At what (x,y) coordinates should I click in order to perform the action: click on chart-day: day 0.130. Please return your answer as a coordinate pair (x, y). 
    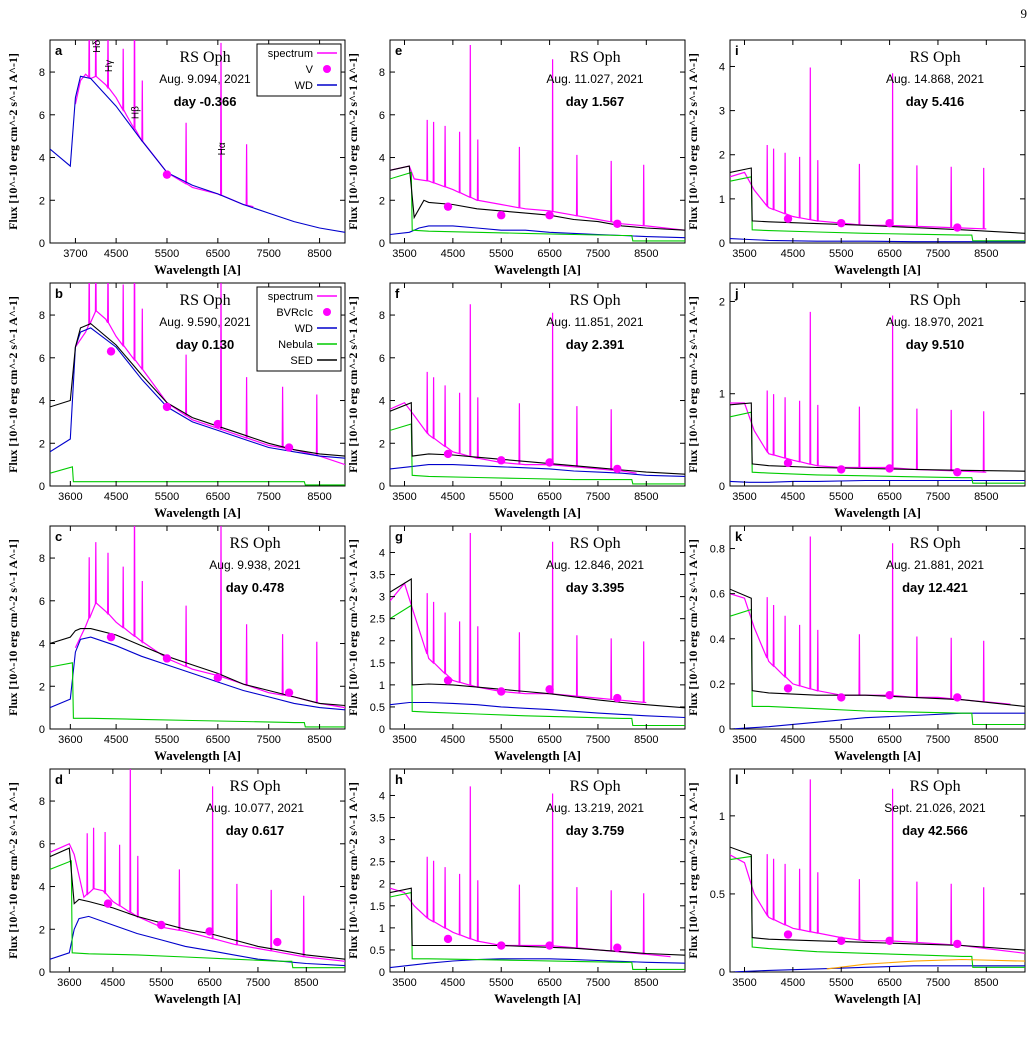
    Looking at the image, I should click on (205, 344).